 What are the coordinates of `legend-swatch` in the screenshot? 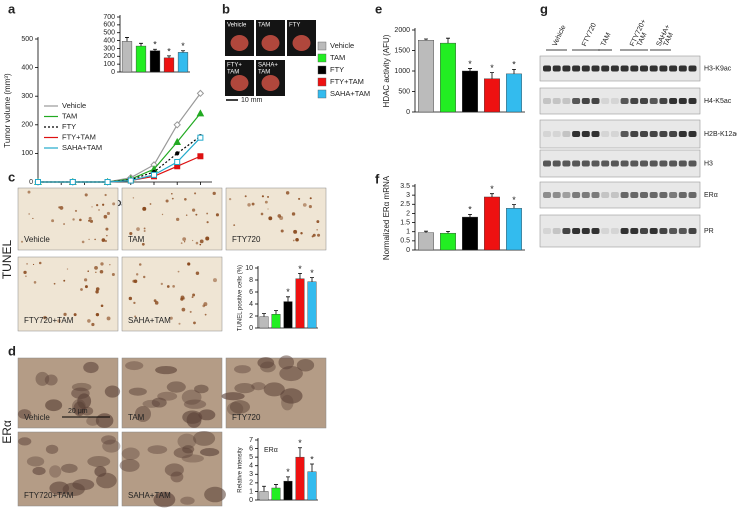 It's located at (322, 58).